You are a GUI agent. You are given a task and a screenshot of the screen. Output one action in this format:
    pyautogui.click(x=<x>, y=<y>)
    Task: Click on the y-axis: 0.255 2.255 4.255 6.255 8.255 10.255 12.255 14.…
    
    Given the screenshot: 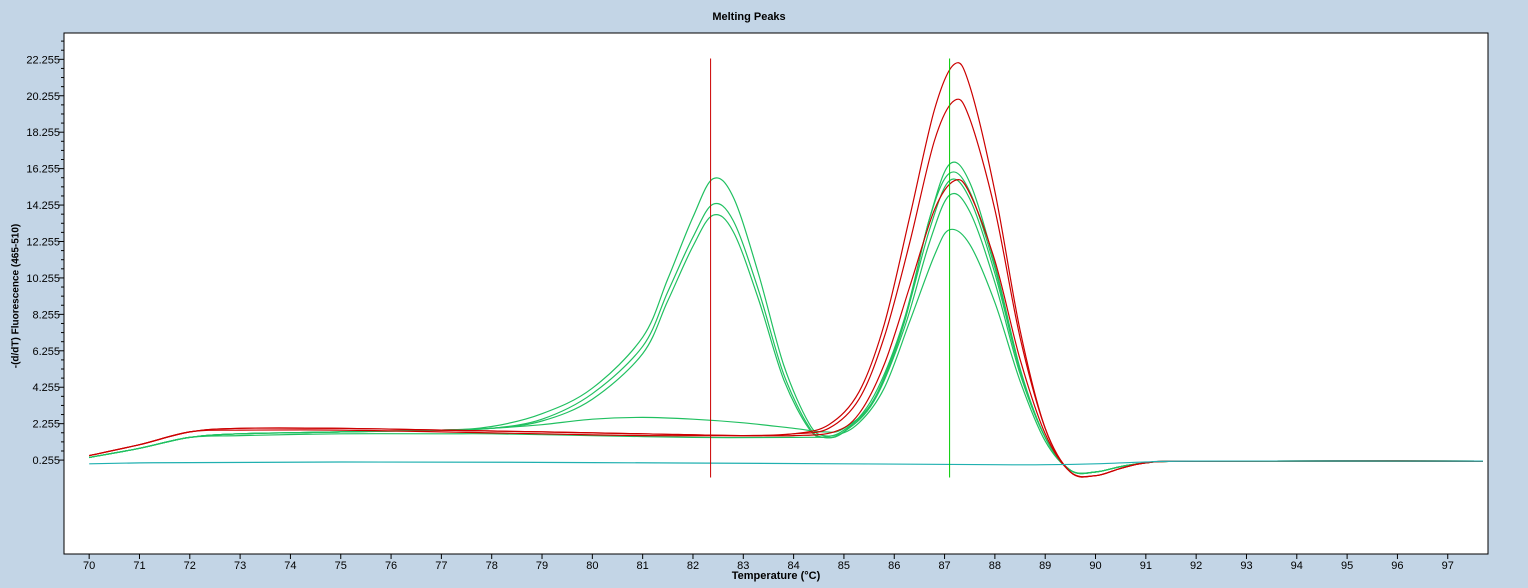 What is the action you would take?
    pyautogui.click(x=45, y=253)
    